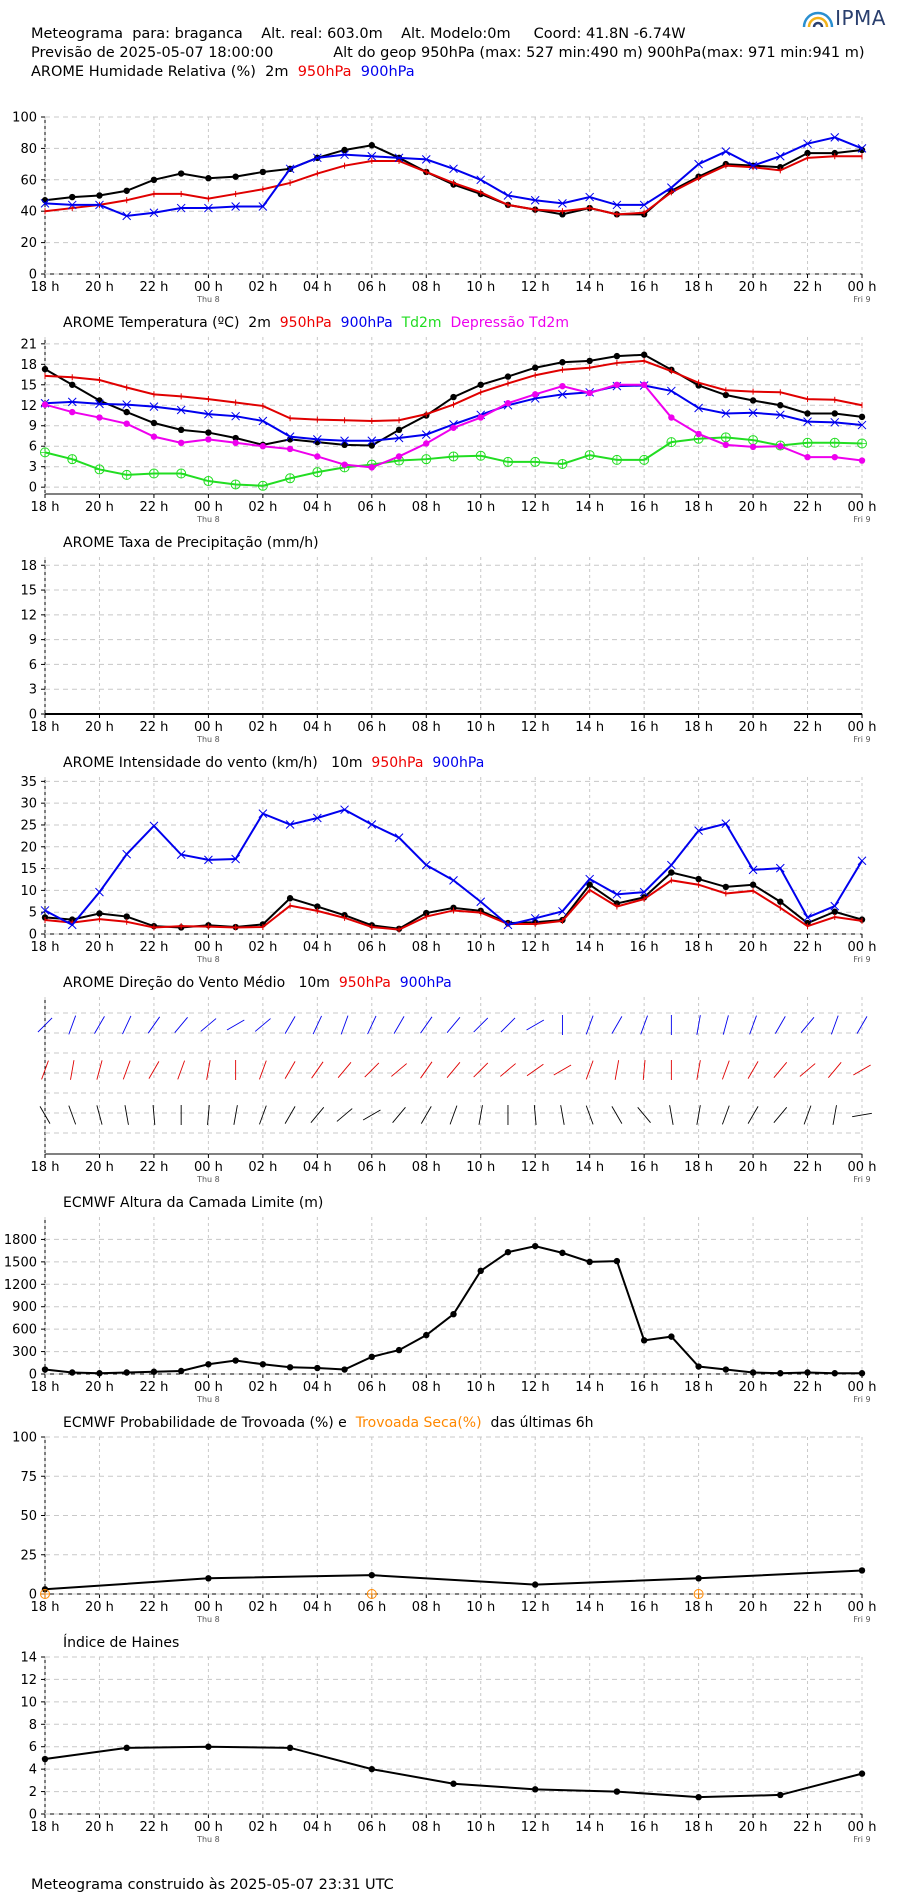  What do you see at coordinates (33, 935) in the screenshot?
I see `wind-y-tick-label: 0` at bounding box center [33, 935].